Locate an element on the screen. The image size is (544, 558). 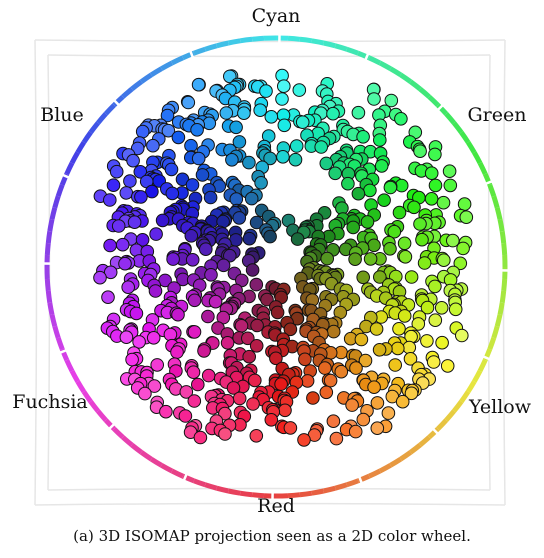
hue-label-fuchsia: Fuchsia is located at coordinates (49, 402).